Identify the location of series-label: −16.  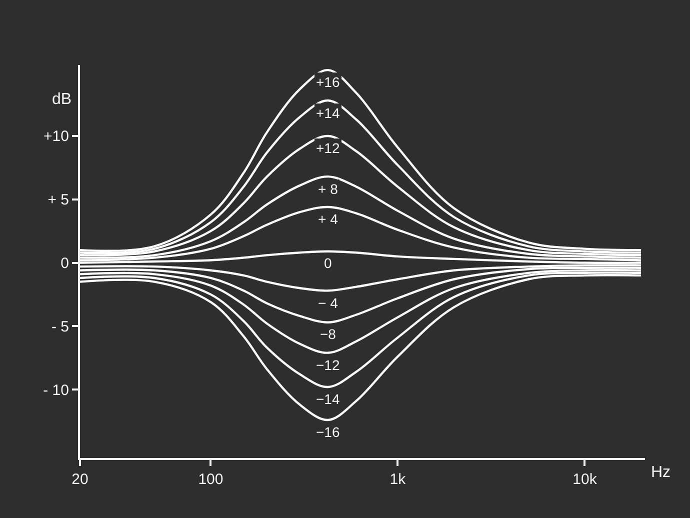
(328, 432).